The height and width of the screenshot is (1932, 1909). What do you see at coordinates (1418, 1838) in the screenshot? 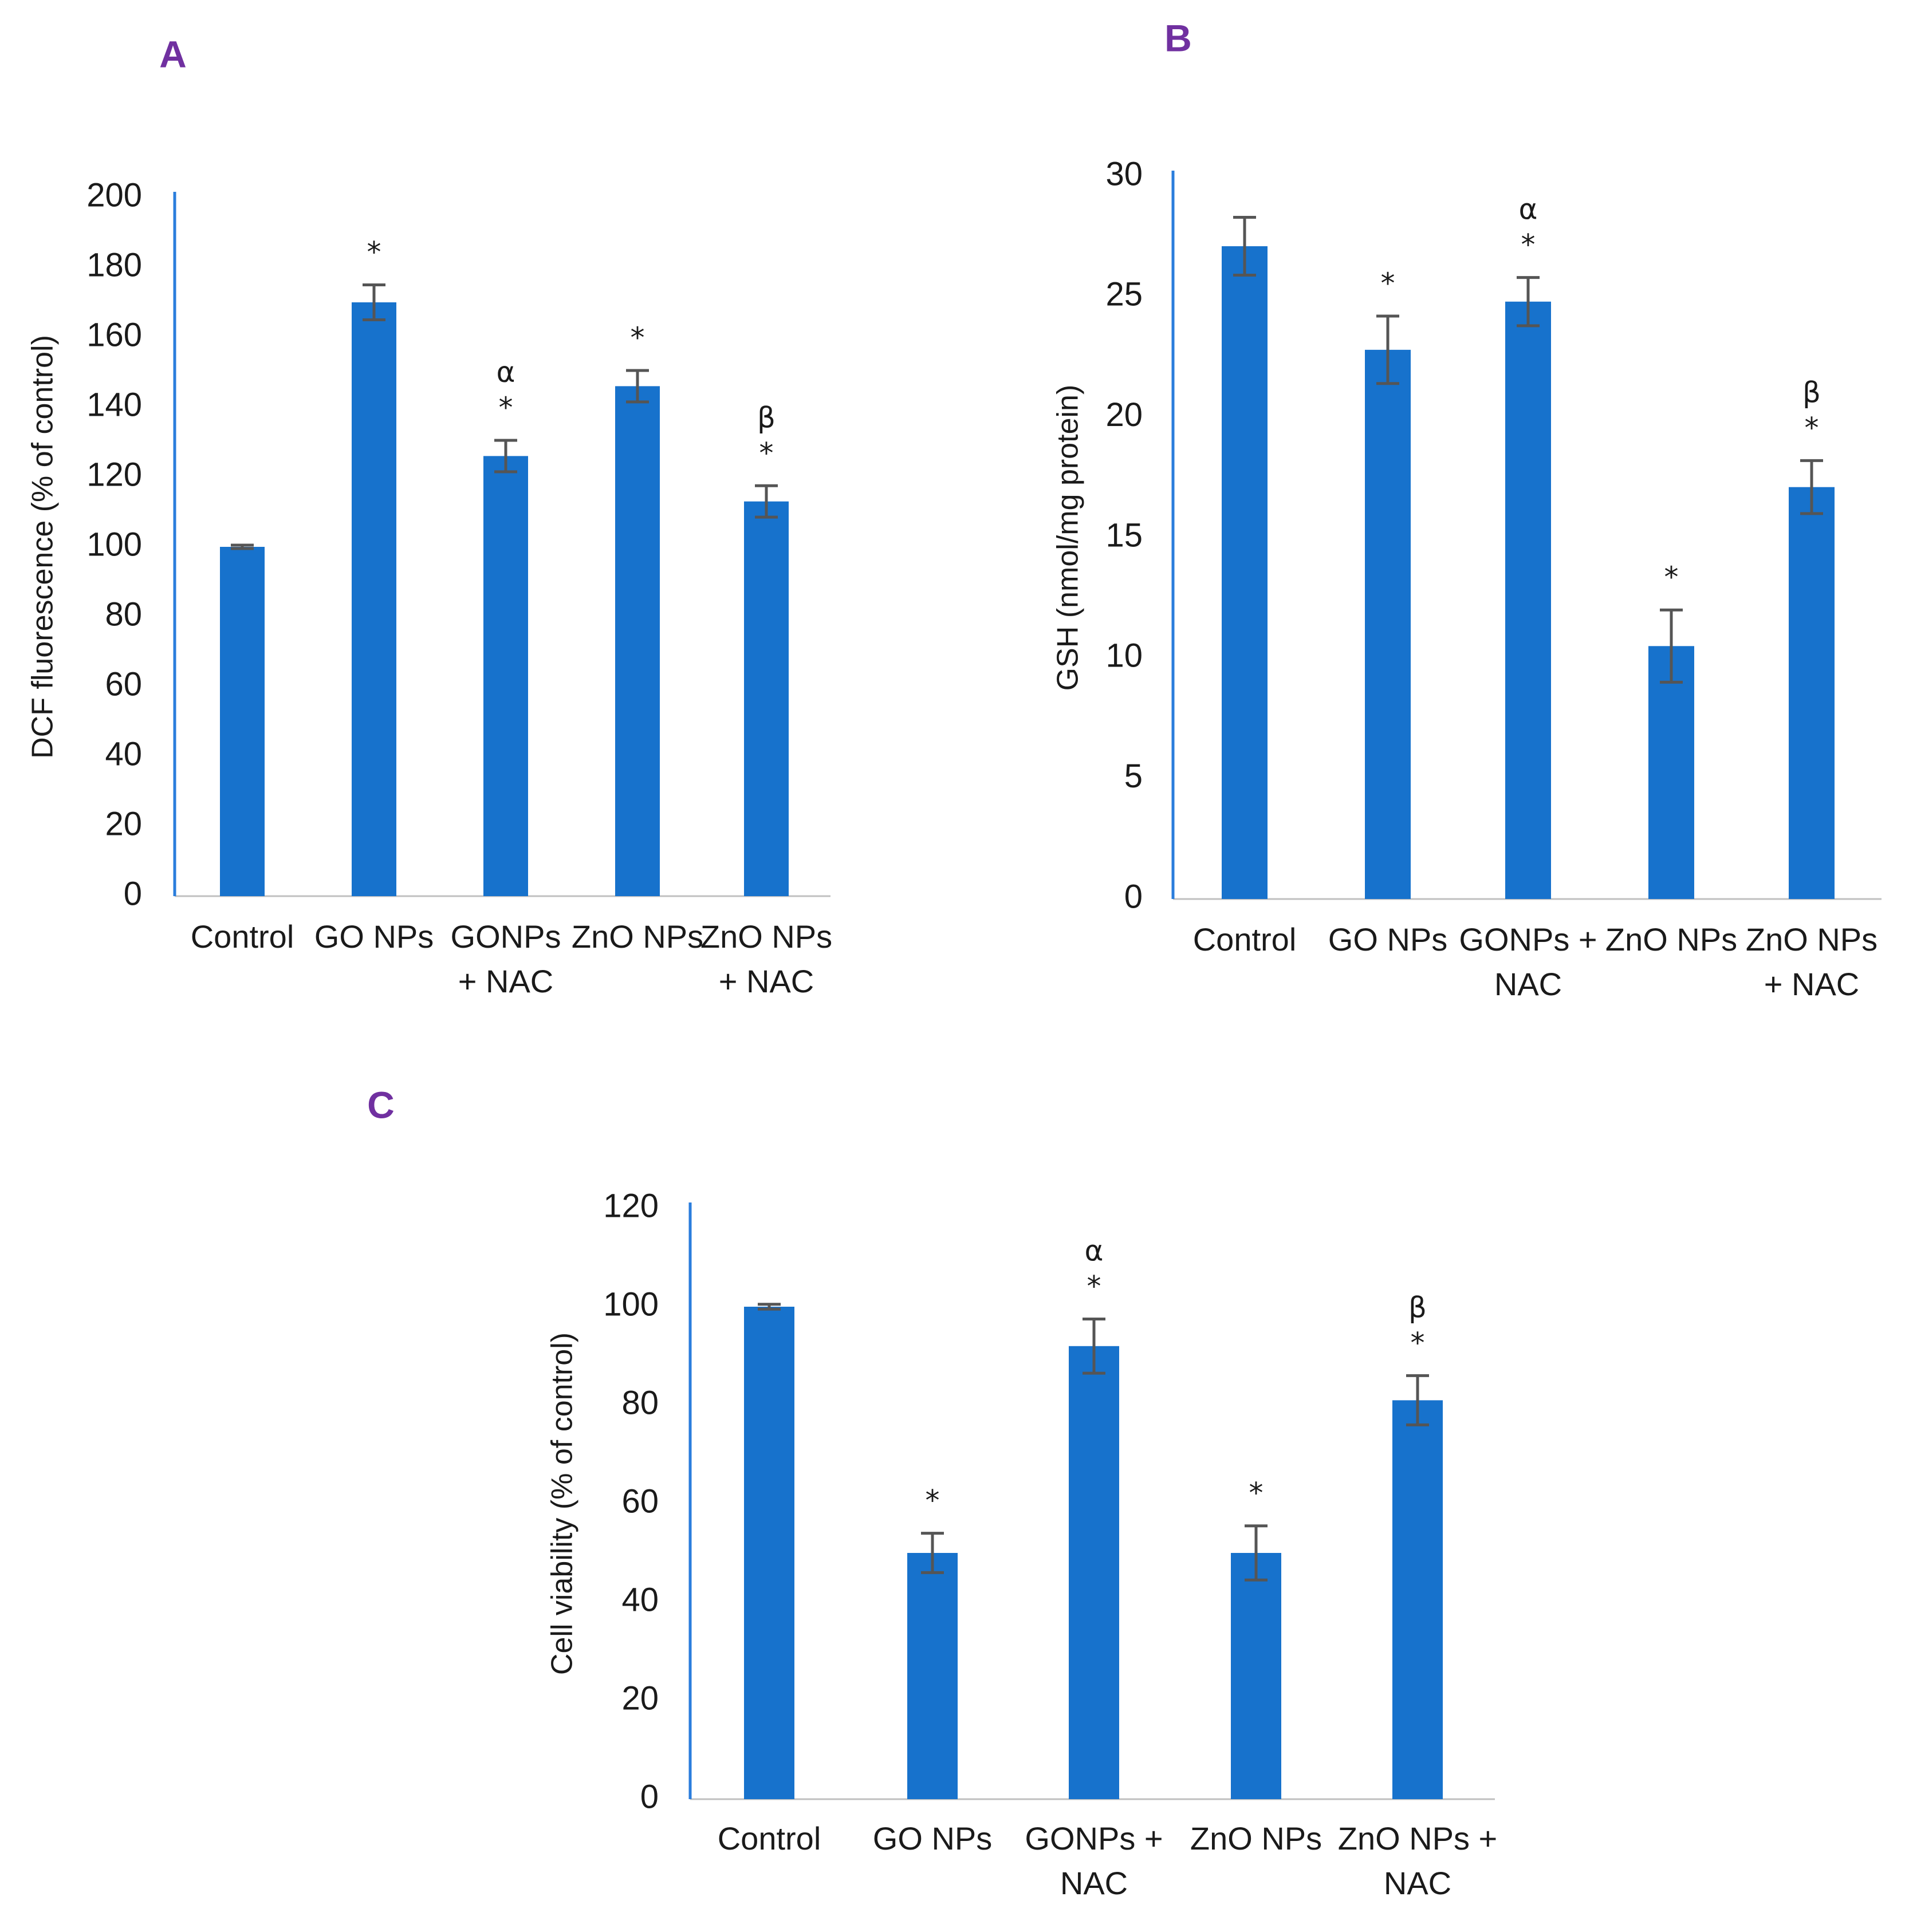
I see `category-label: ZnO NPs +` at bounding box center [1418, 1838].